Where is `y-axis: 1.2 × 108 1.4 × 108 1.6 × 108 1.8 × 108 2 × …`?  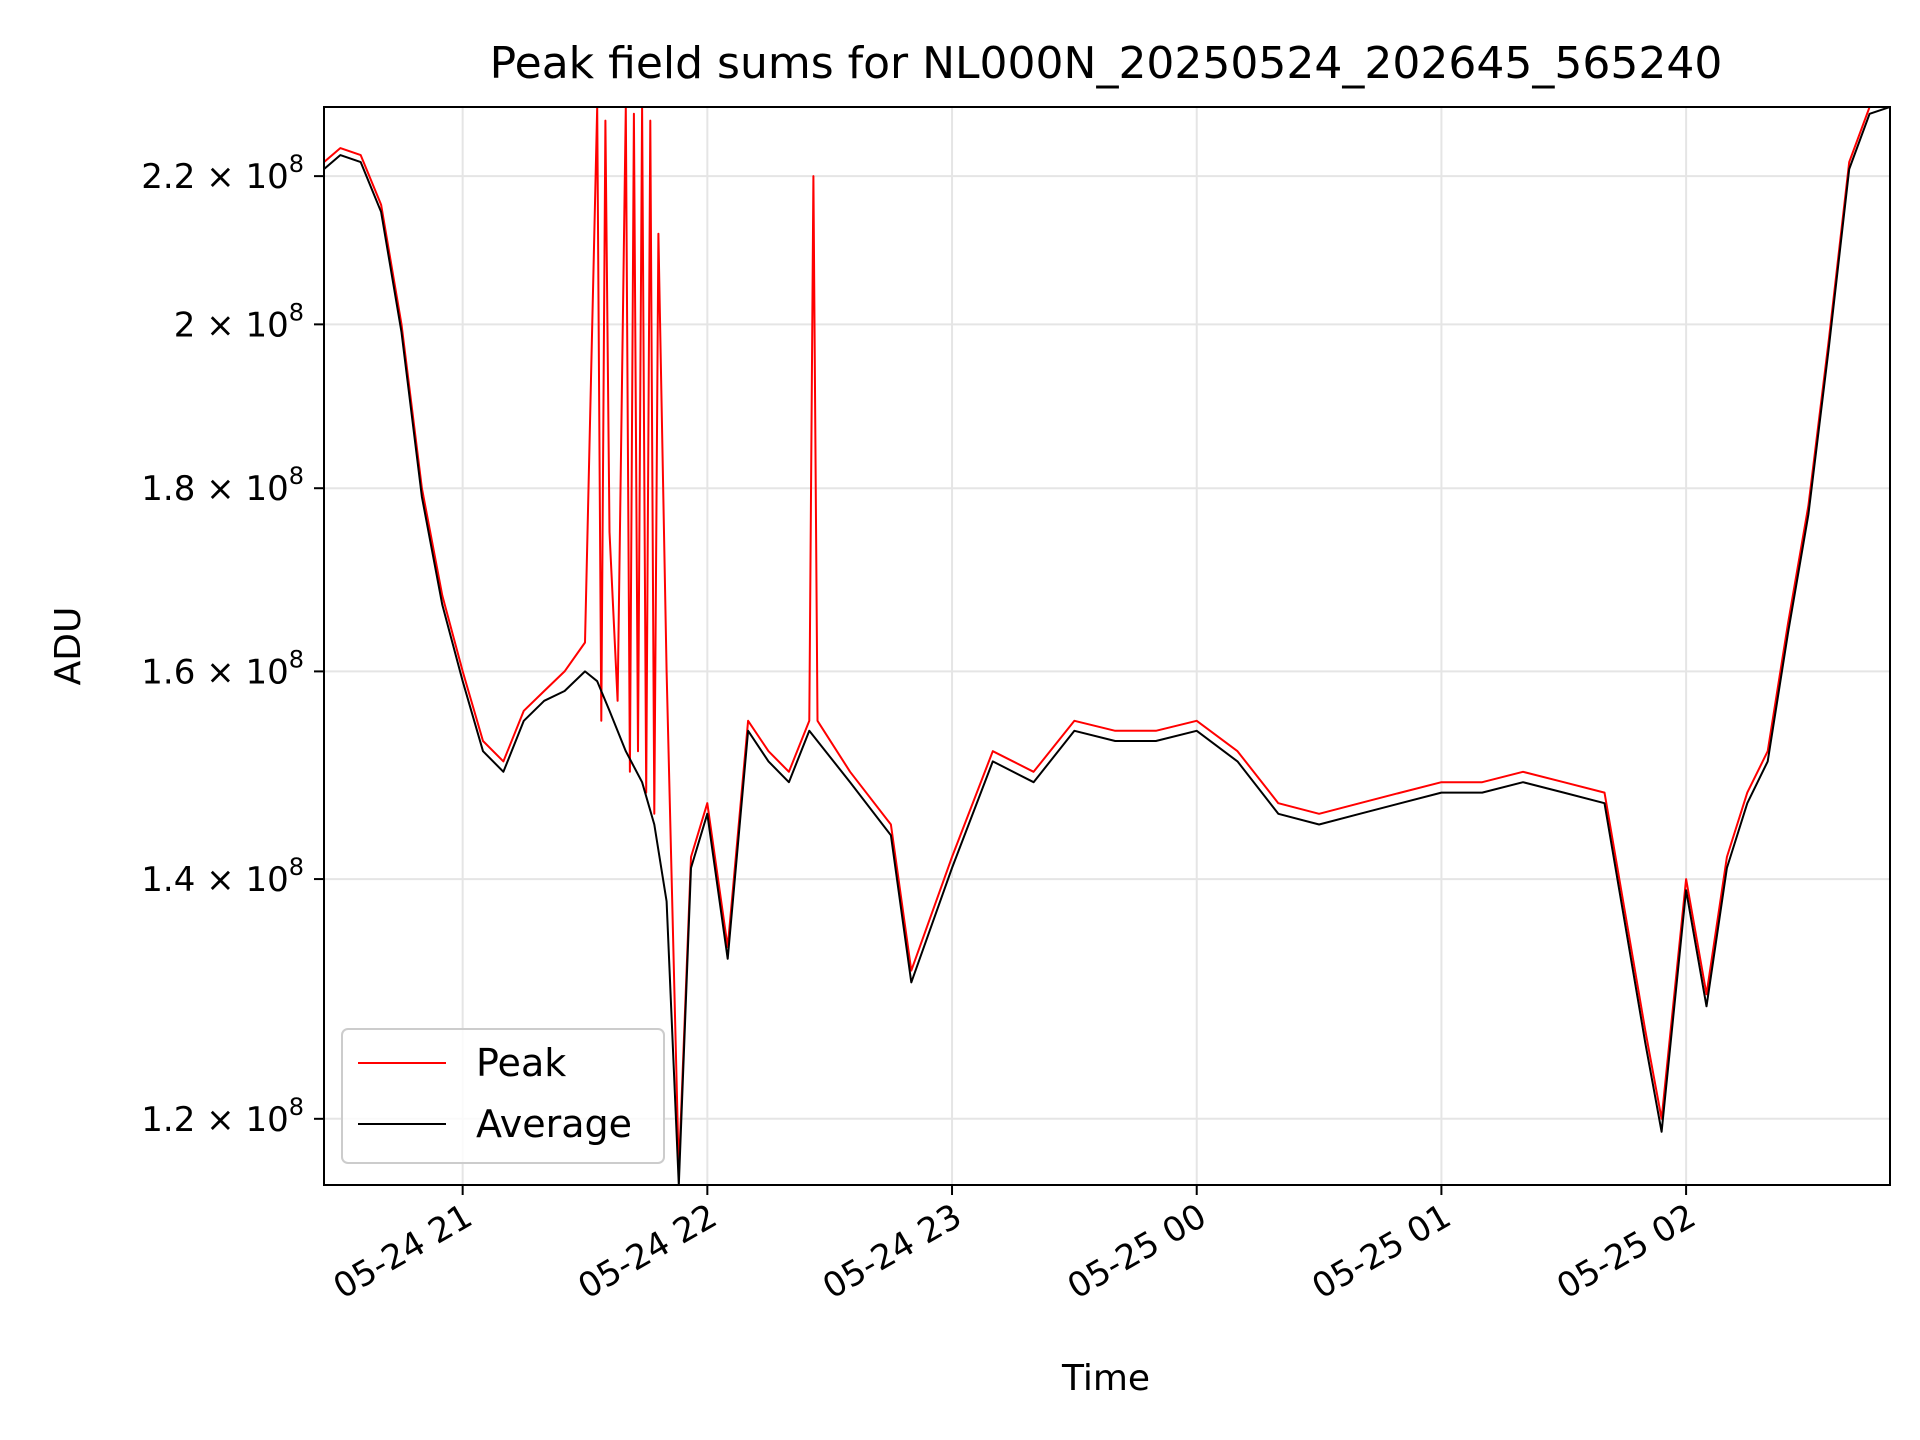
y-axis: 1.2 × 108 1.4 × 108 1.6 × 108 1.8 × 108 2 × … is located at coordinates (232, 645).